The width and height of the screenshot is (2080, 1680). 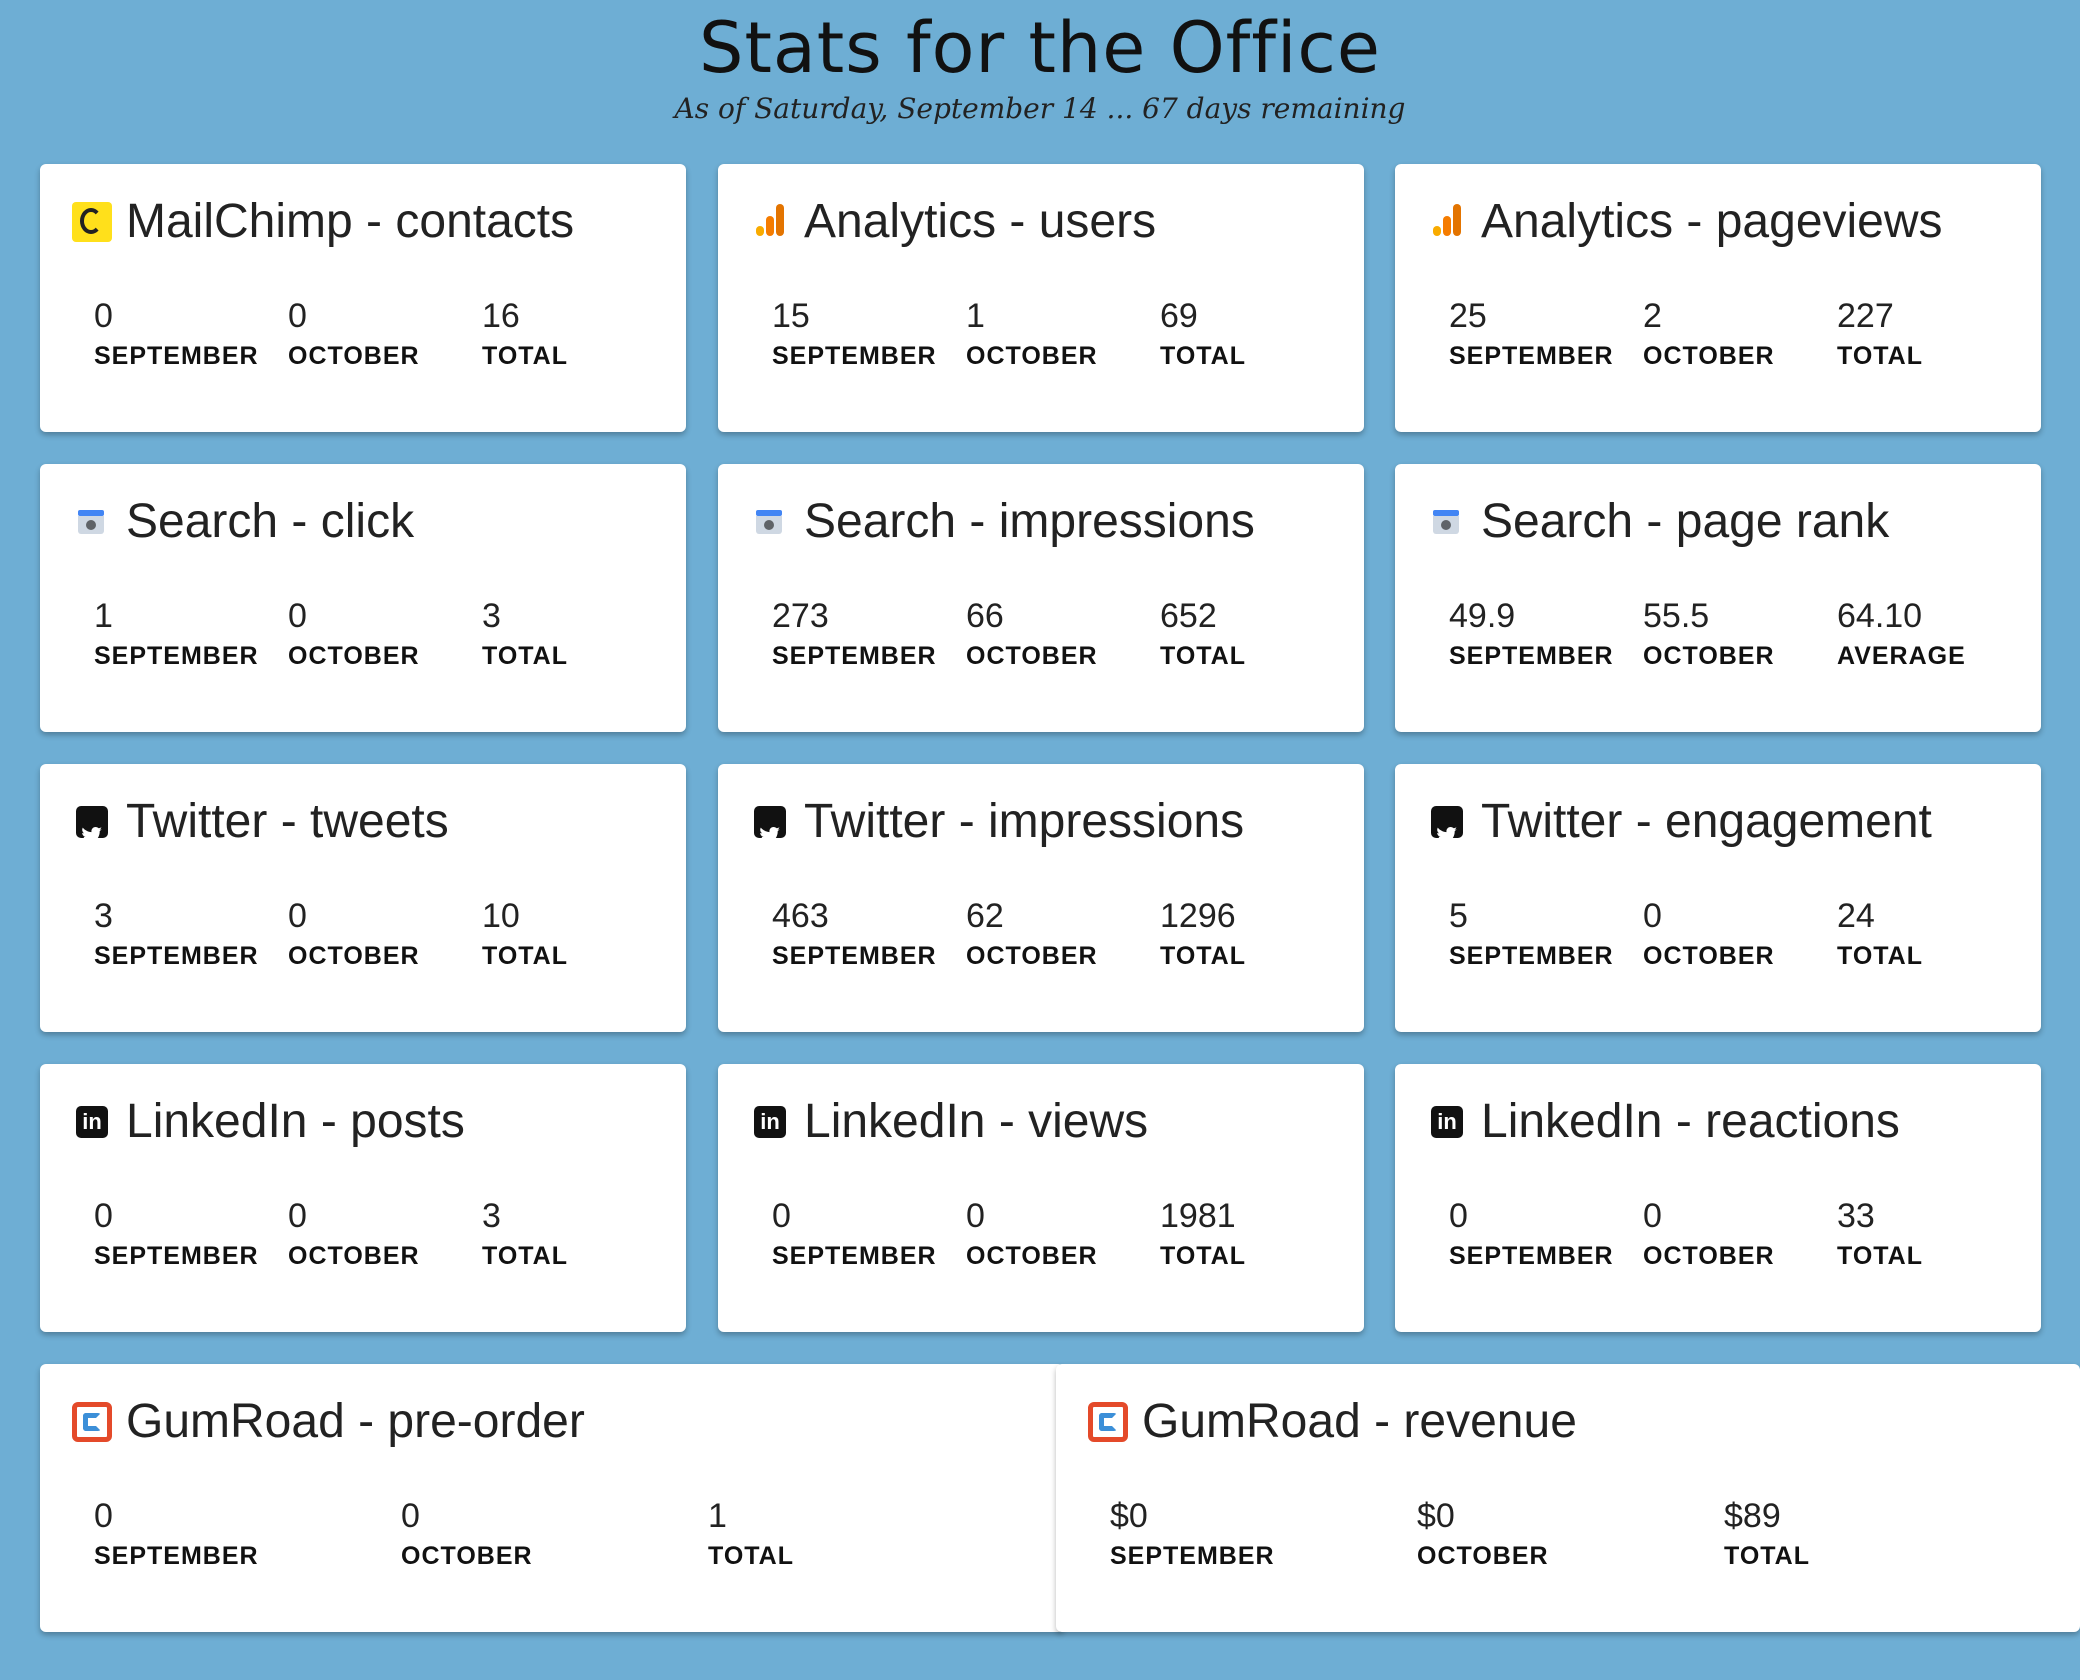 I want to click on stat-october: 2 OCTOBER, so click(x=1709, y=334).